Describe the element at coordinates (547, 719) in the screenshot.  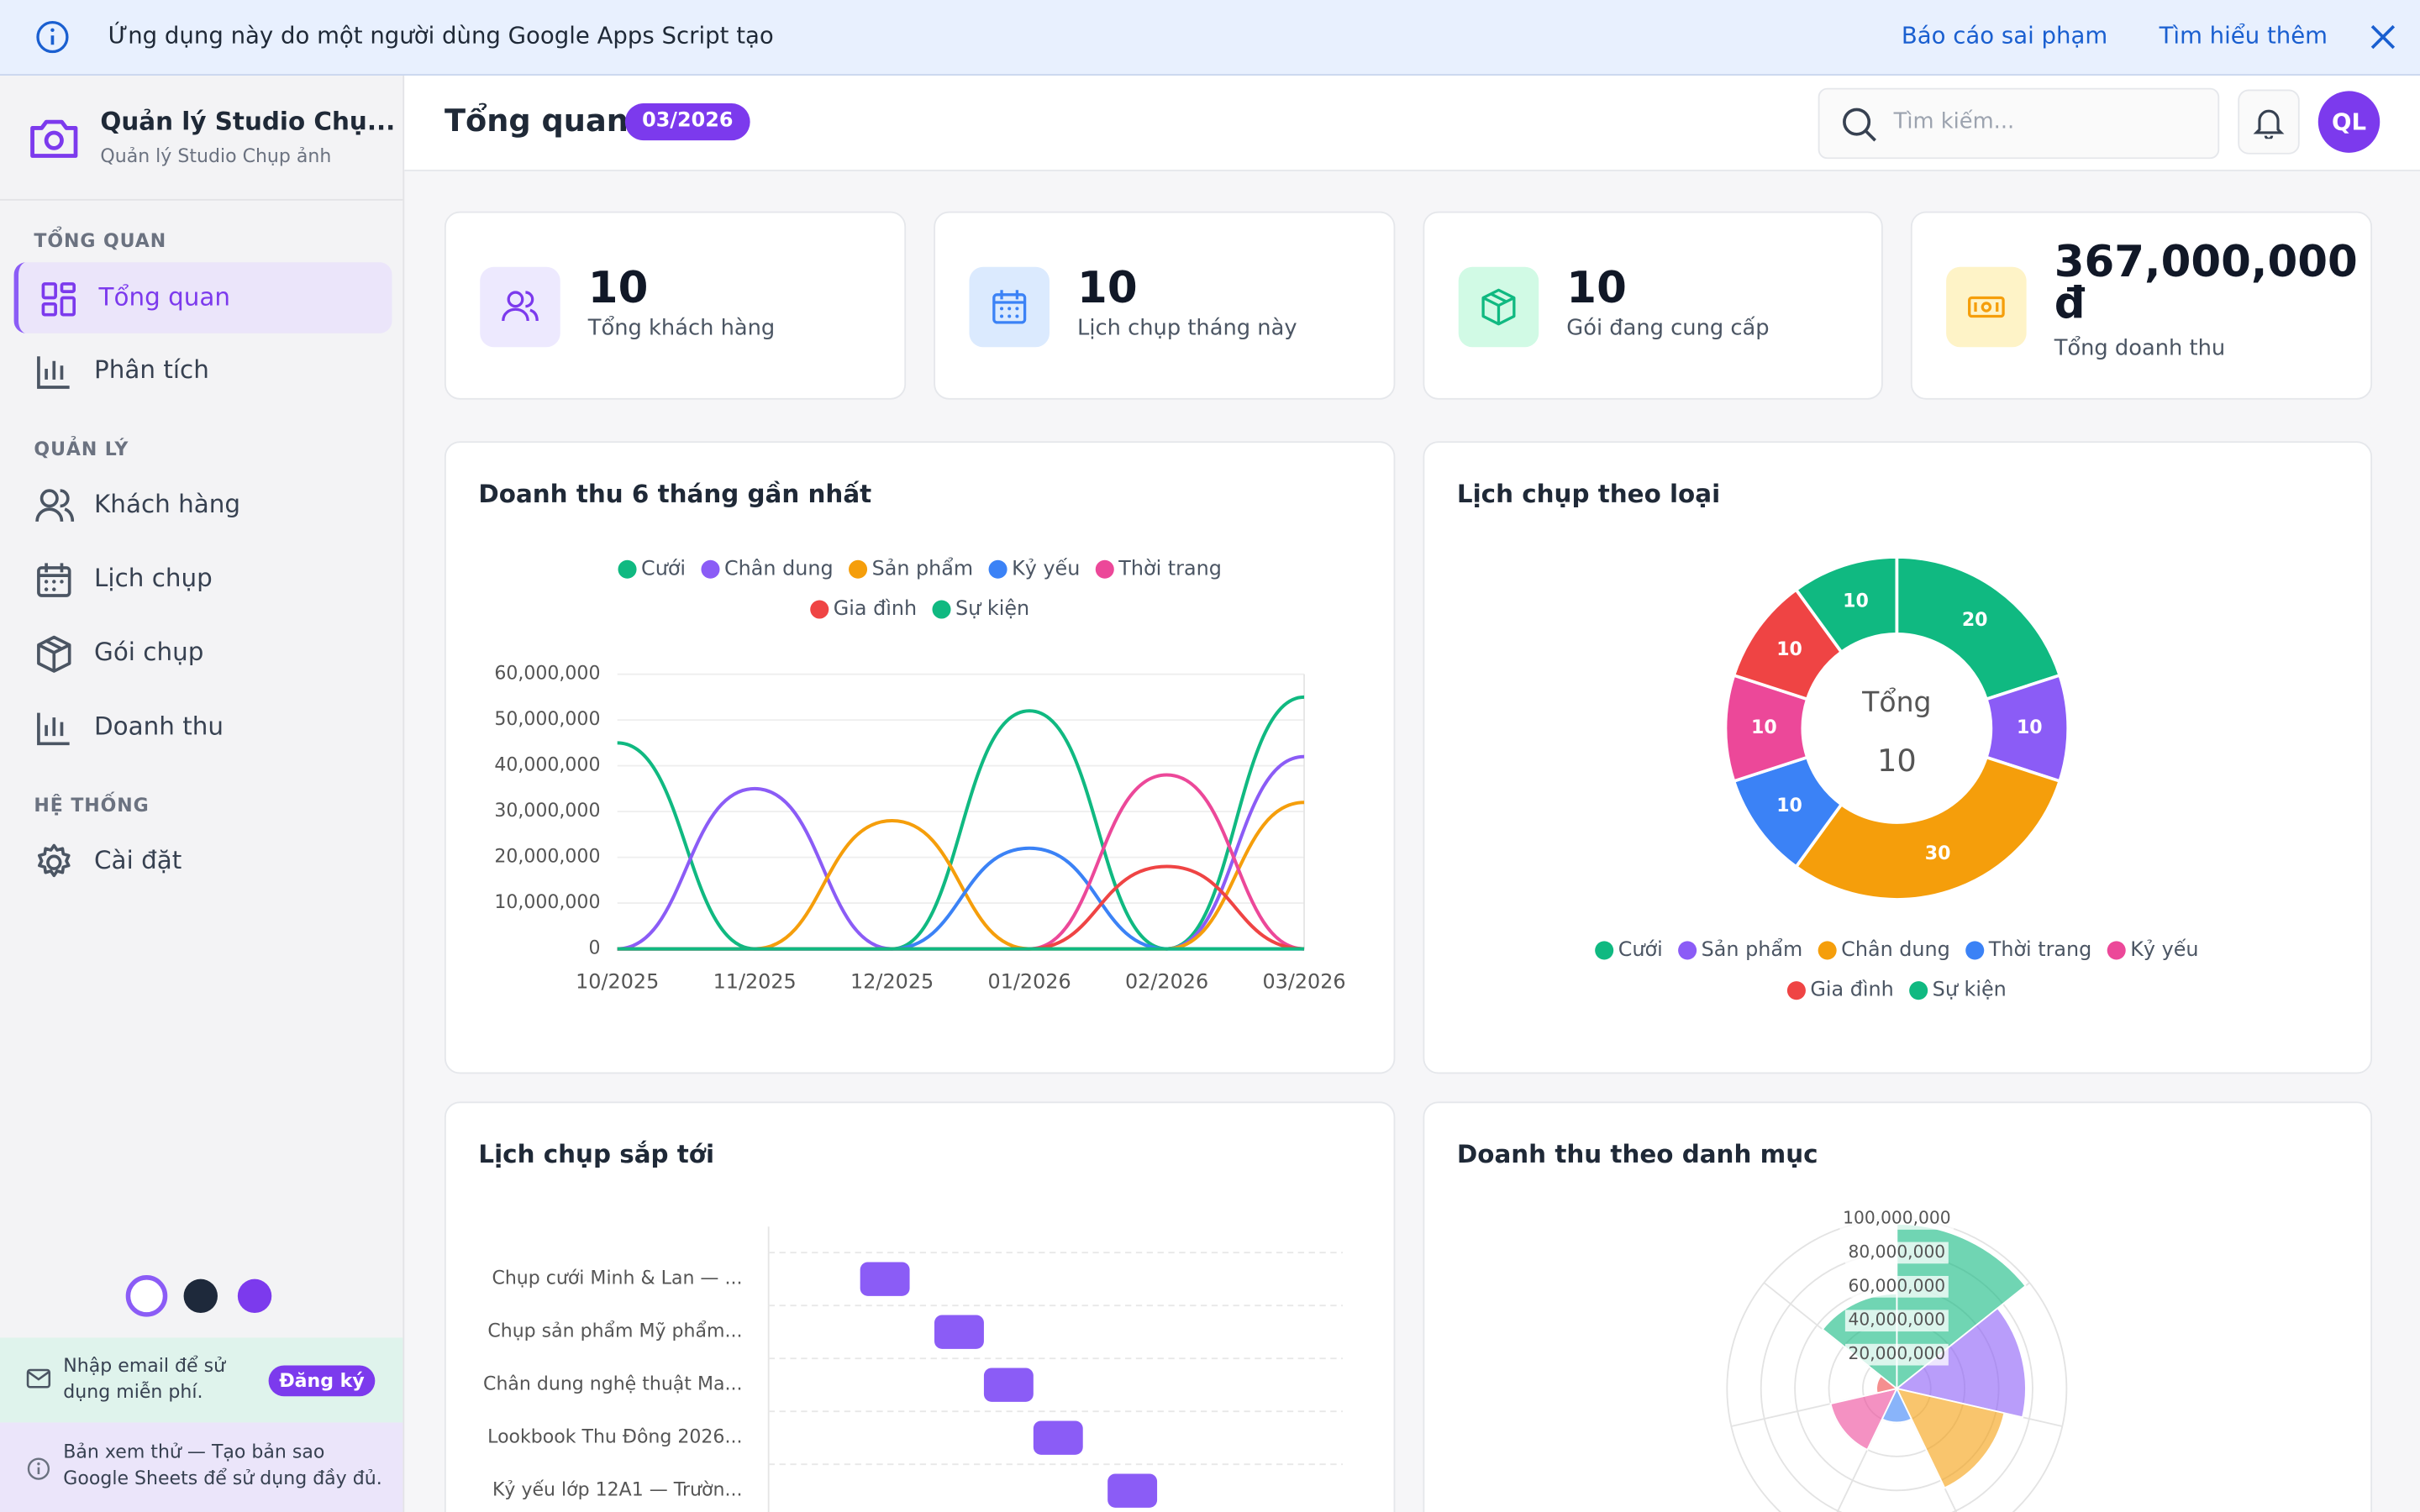
I see `y-tick-label: 50,000,000` at that location.